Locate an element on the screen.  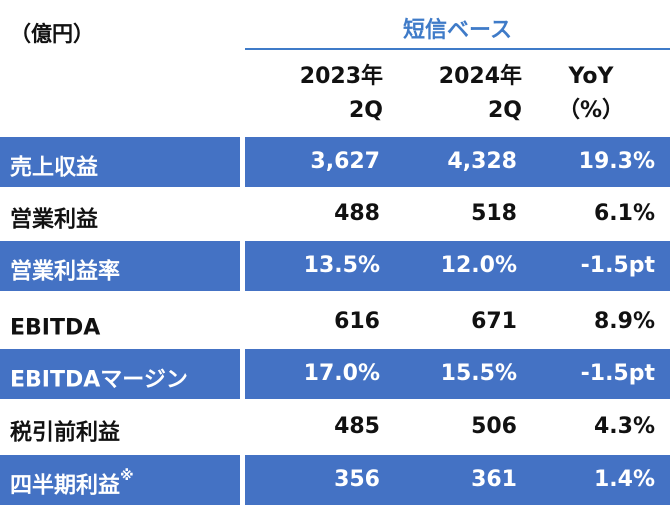
cell-2024: 671 is located at coordinates (494, 321).